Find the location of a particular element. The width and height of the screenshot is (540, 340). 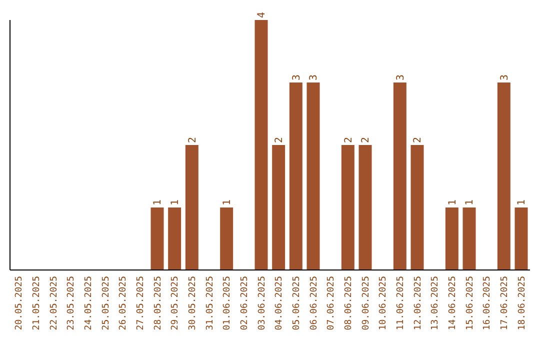

x-tick-label: 29.05.2025 is located at coordinates (175, 303).